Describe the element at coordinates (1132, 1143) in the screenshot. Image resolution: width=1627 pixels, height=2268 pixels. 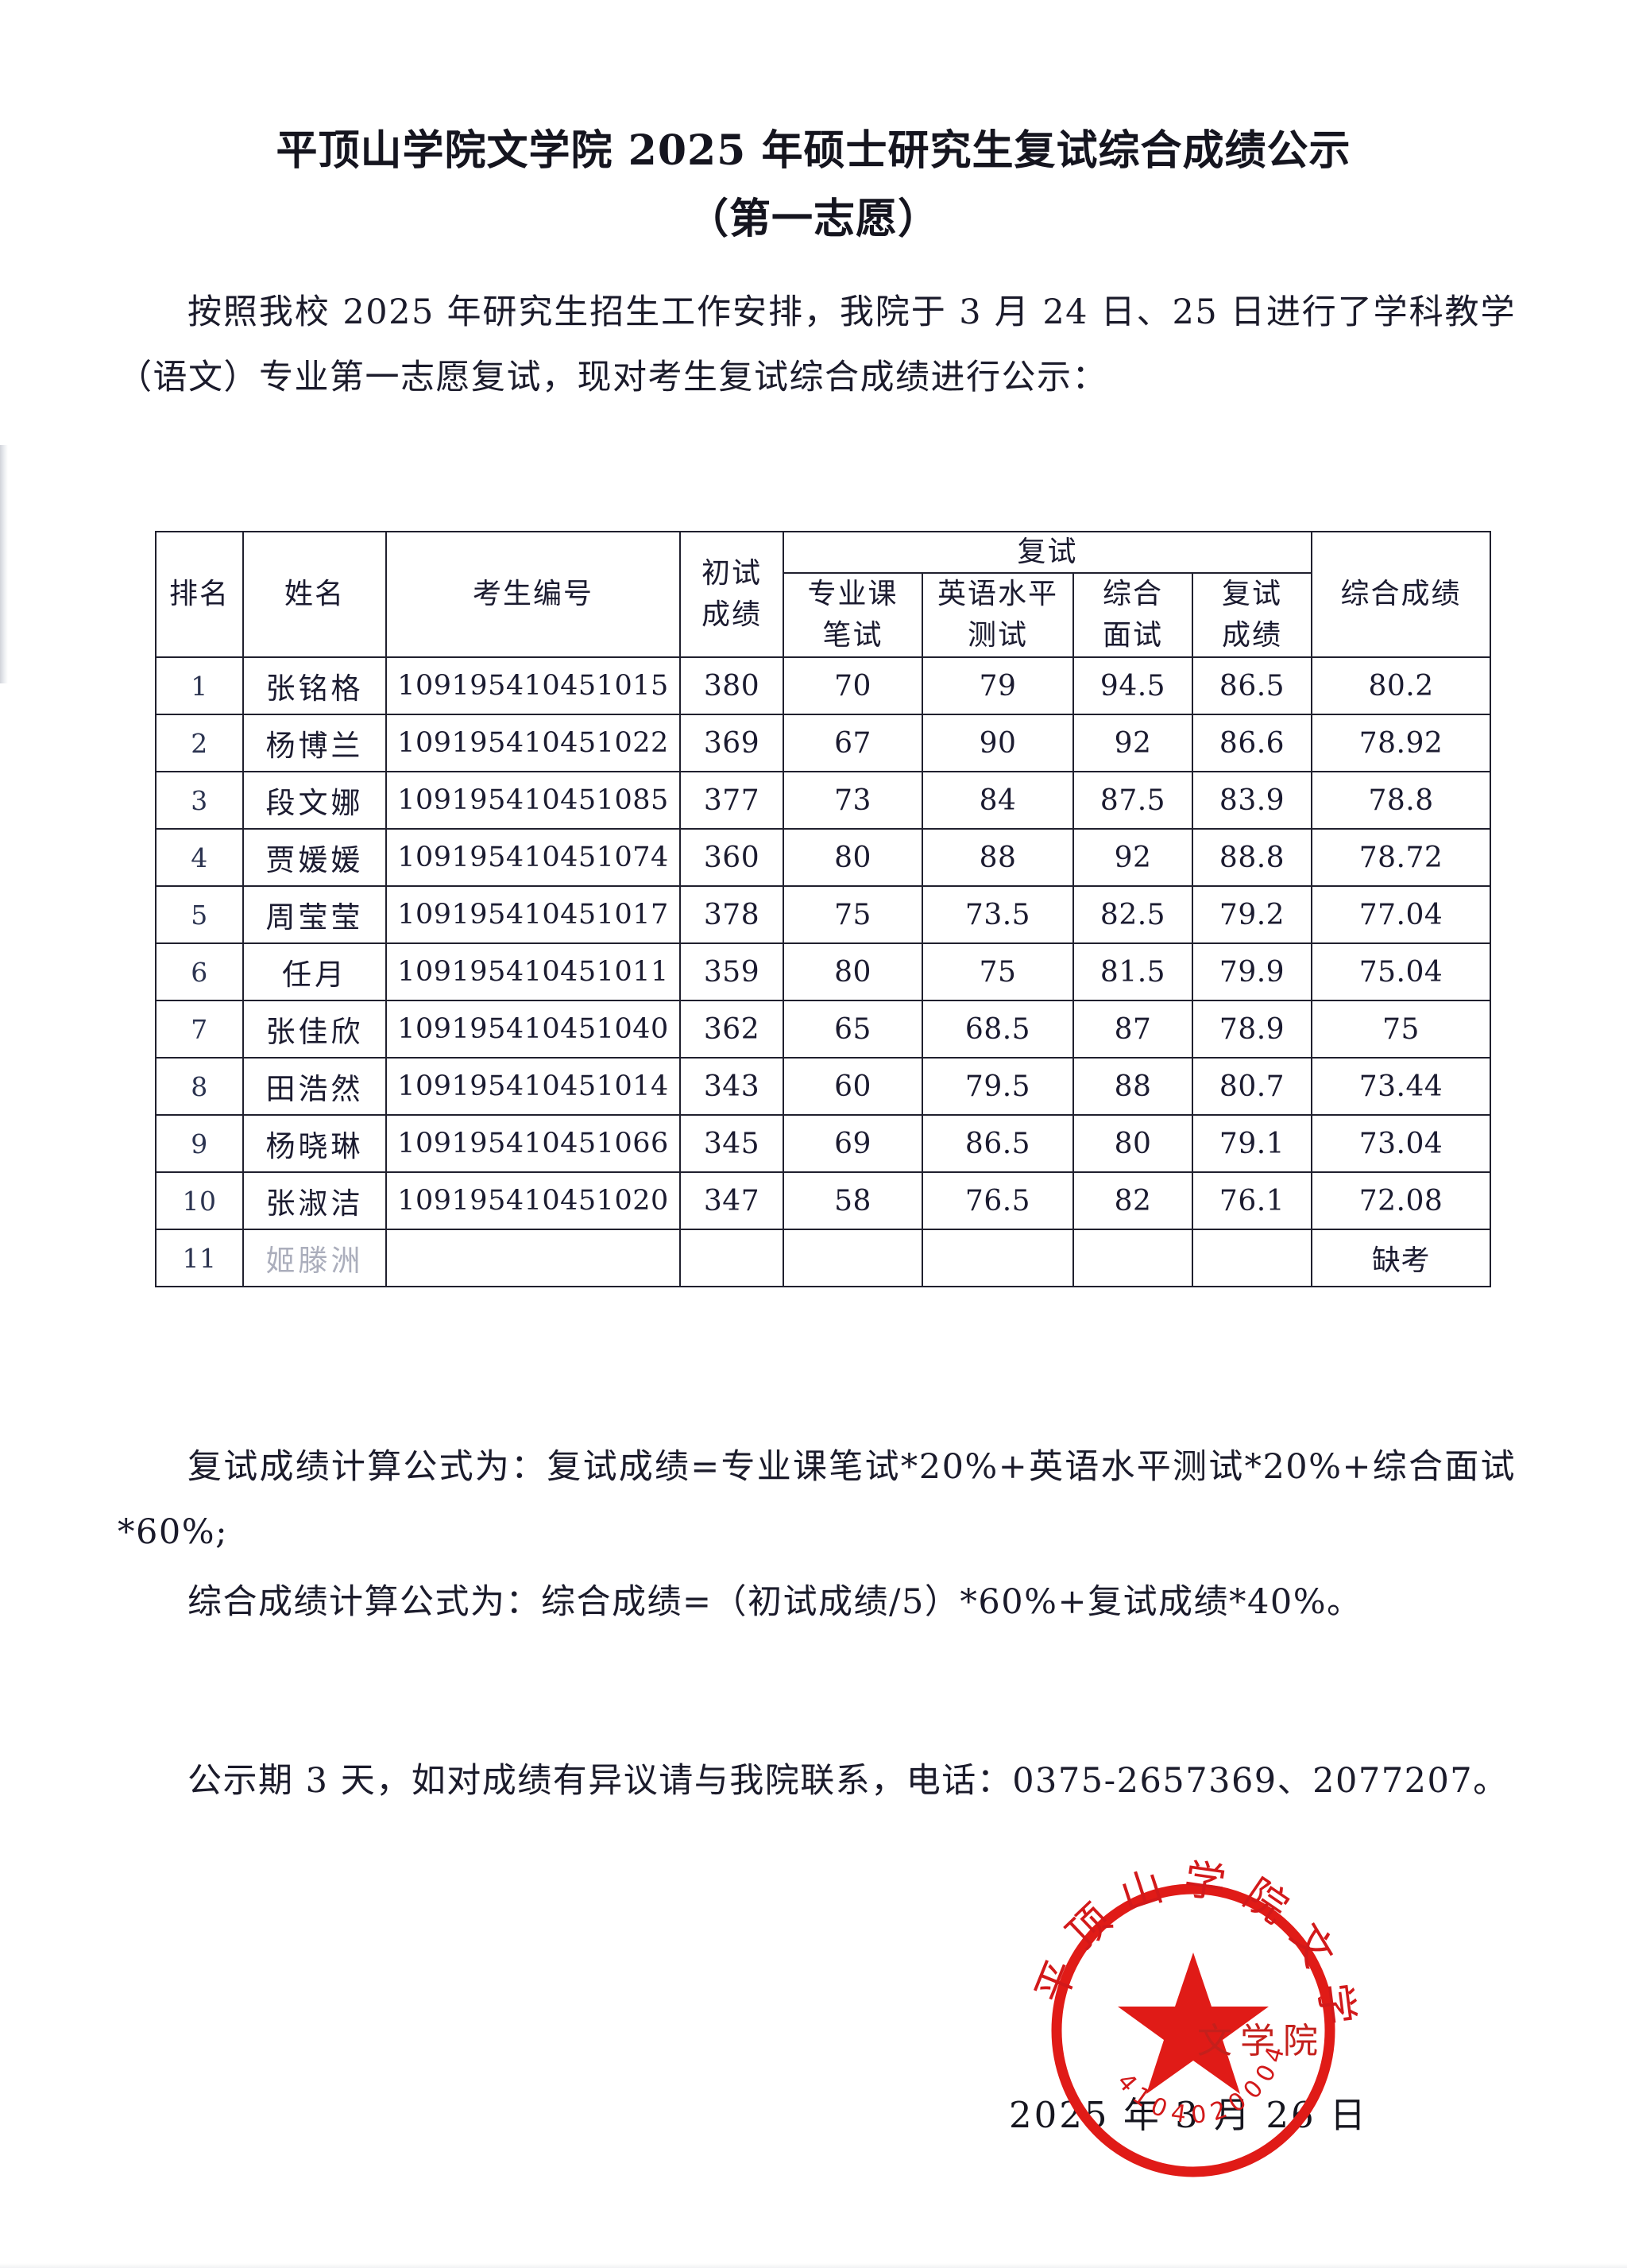
I see `cell-interview: 80` at that location.